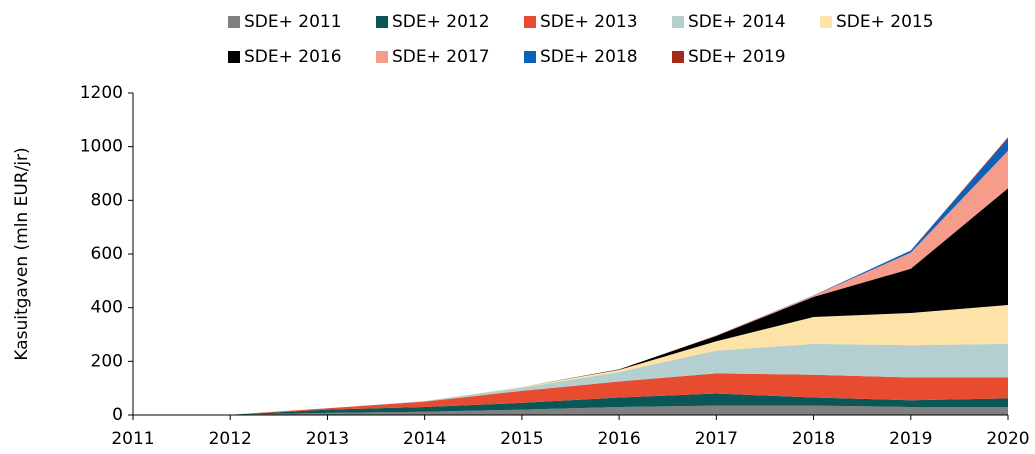 Image resolution: width=1035 pixels, height=454 pixels. I want to click on y-tick-label: 1200, so click(101, 93).